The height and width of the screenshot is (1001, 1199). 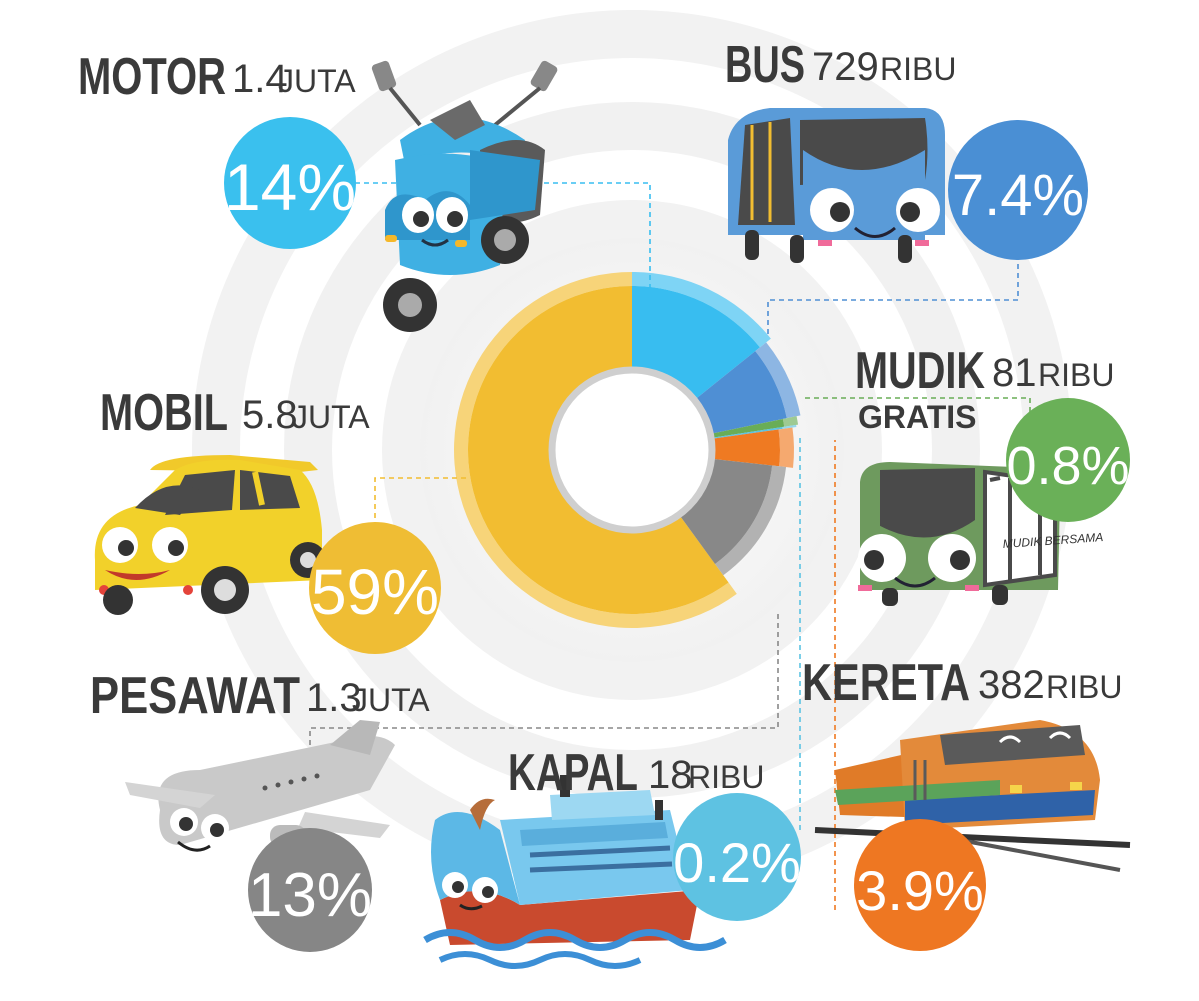 What do you see at coordinates (1018, 195) in the screenshot?
I see `percent-label-bus: 7.4%` at bounding box center [1018, 195].